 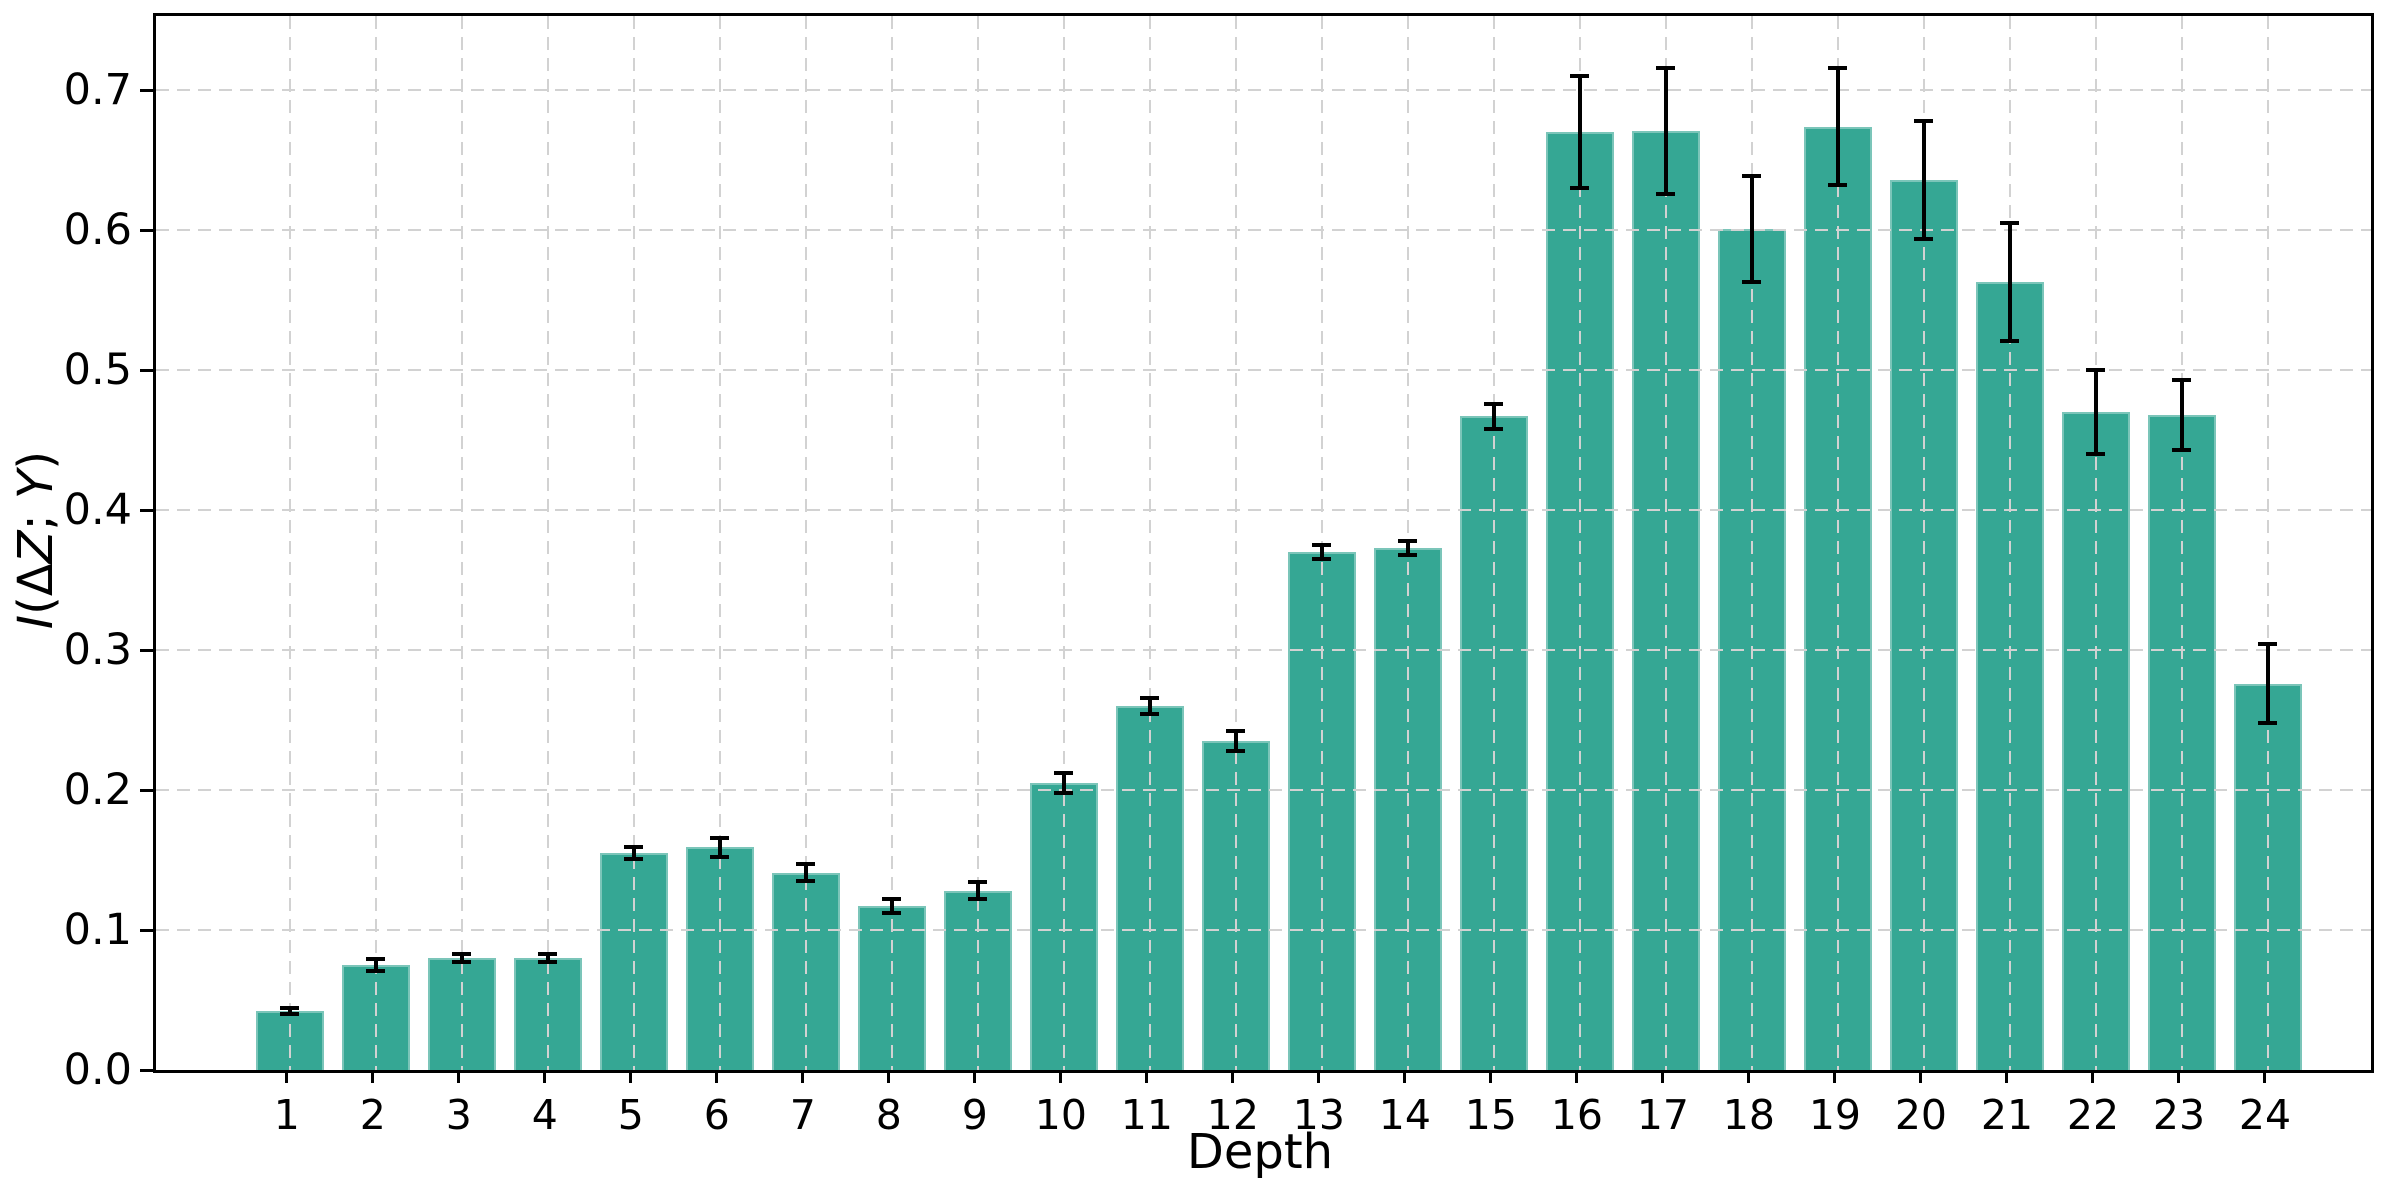 I want to click on x-axis-label: Depth, so click(x=1260, y=1152).